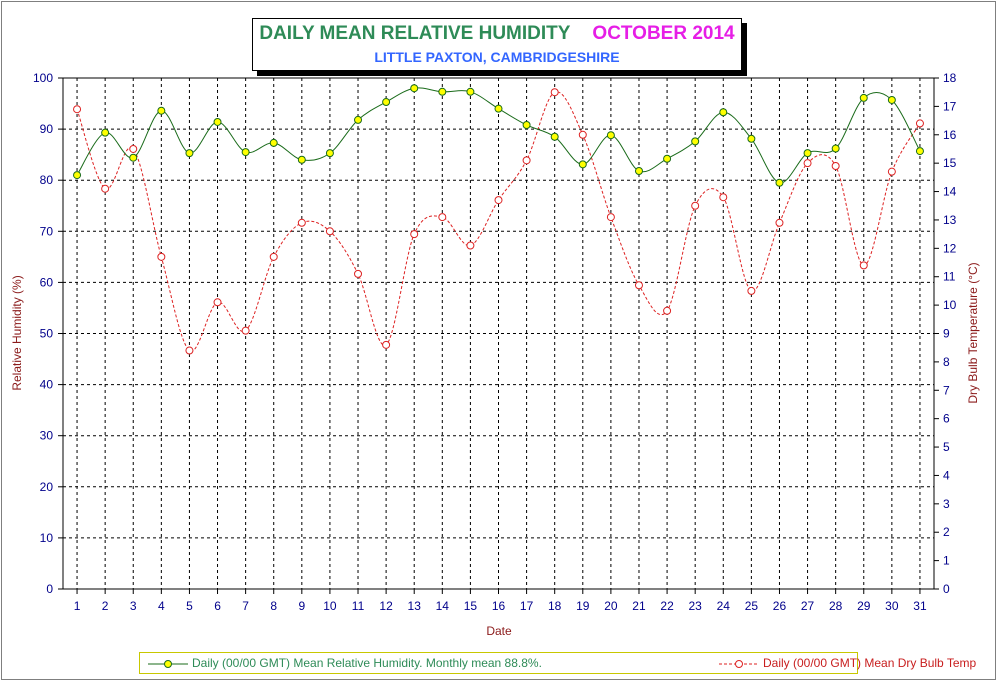 This screenshot has width=999, height=683. Describe the element at coordinates (946, 362) in the screenshot. I see `y-right-tick-label: 8` at that location.